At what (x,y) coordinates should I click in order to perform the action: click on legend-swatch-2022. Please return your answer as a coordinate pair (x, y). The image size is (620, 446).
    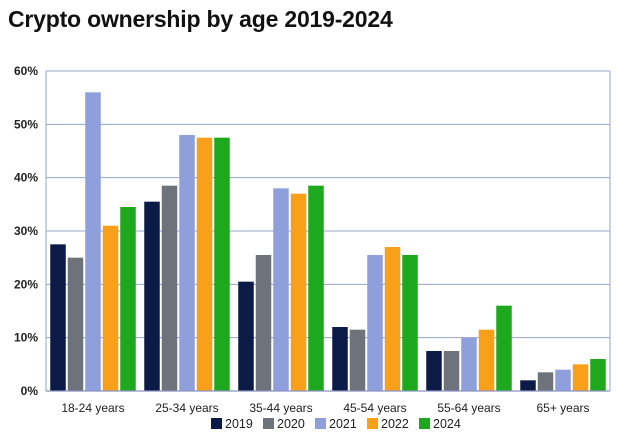
    Looking at the image, I should click on (372, 423).